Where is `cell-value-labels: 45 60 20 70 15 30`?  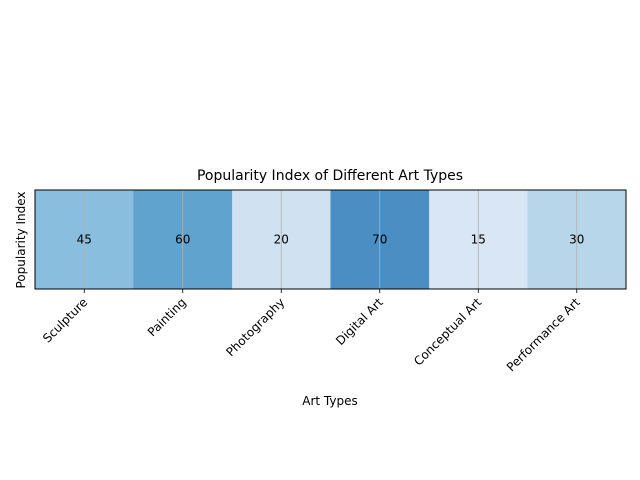
cell-value-labels: 45 60 20 70 15 30 is located at coordinates (331, 240).